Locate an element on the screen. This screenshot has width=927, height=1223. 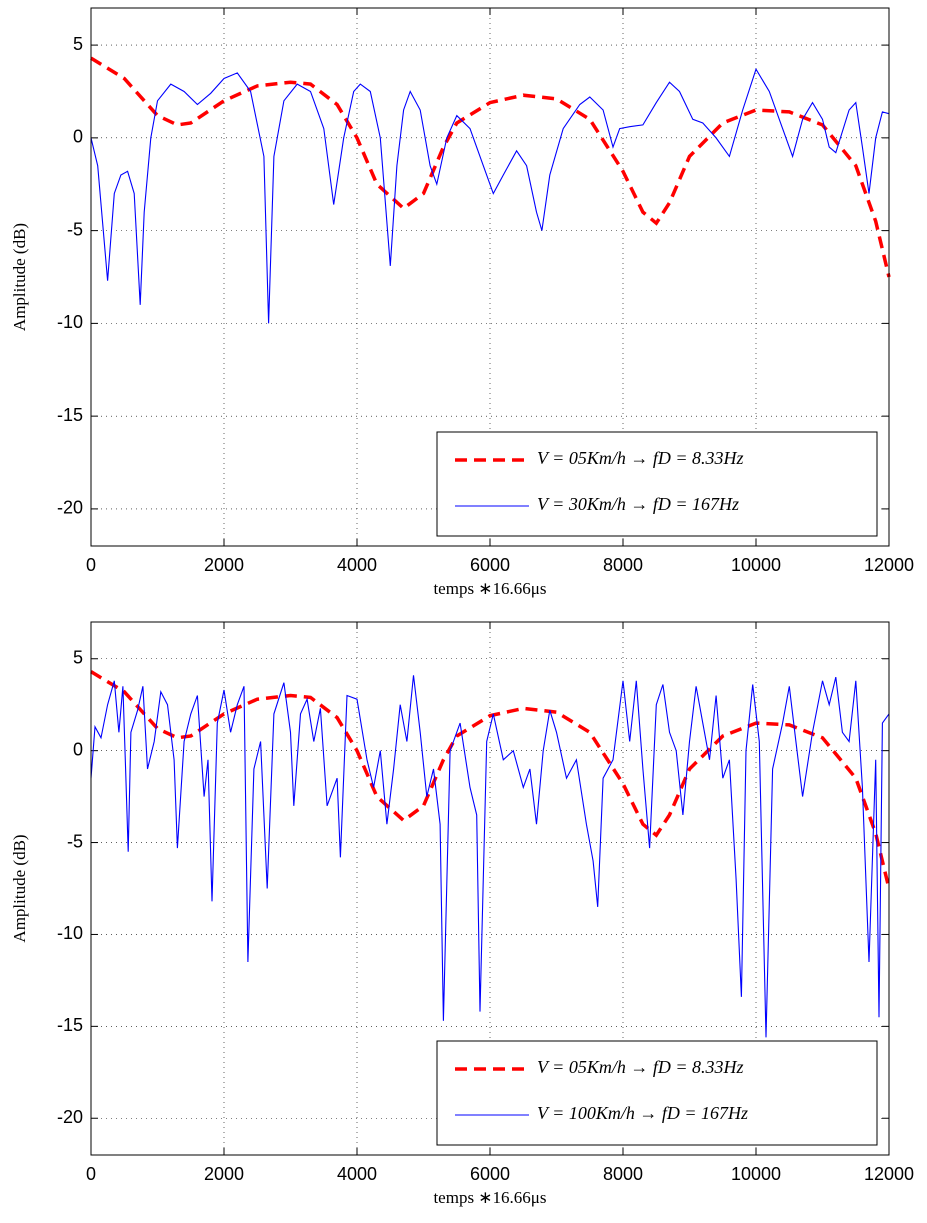
legend-label: V = 100Km/h → fD = 167Hz is located at coordinates (642, 1113).